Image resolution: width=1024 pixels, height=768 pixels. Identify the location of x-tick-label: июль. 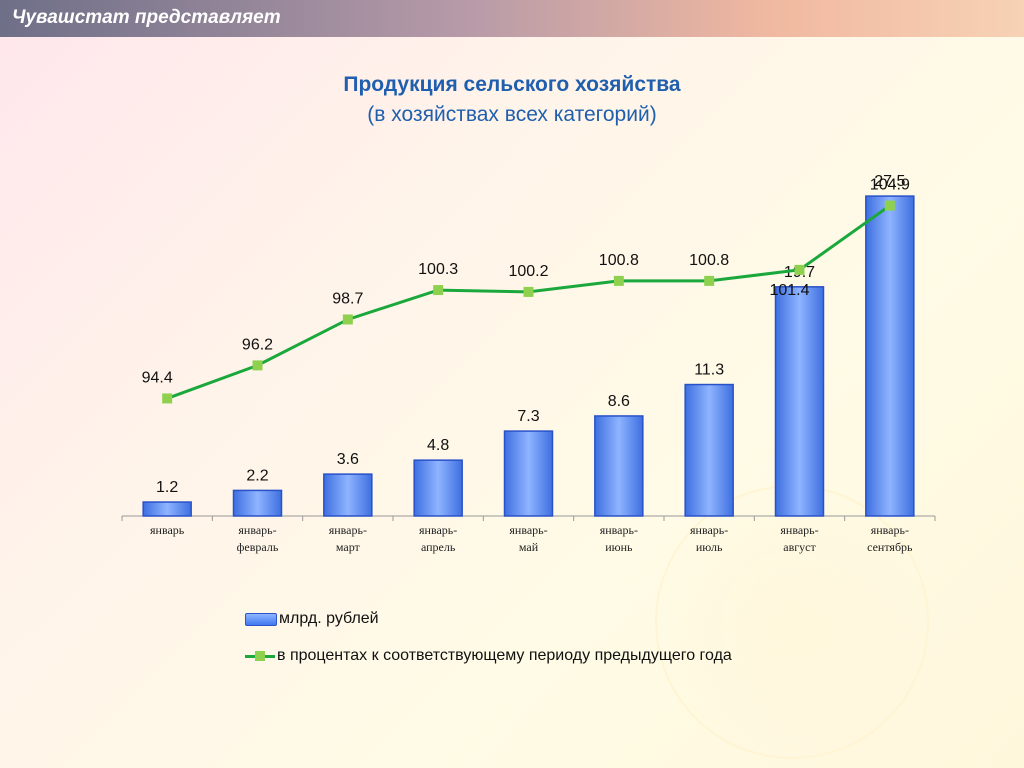
(709, 547).